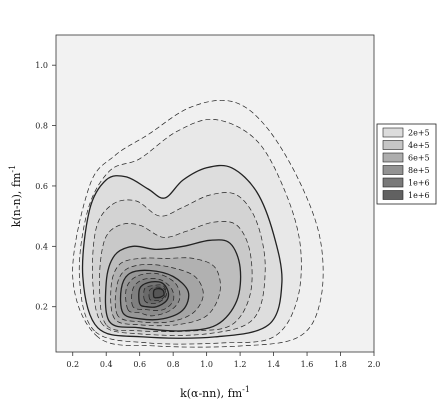 The width and height of the screenshot is (442, 406). Describe the element at coordinates (419, 133) in the screenshot. I see `legend-label: 2e+5` at that location.